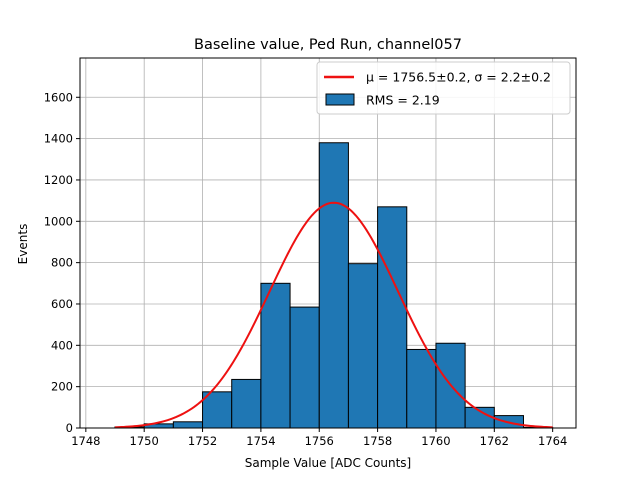  Describe the element at coordinates (328, 463) in the screenshot. I see `x-axis-label: Sample Value [ADC Counts]` at that location.